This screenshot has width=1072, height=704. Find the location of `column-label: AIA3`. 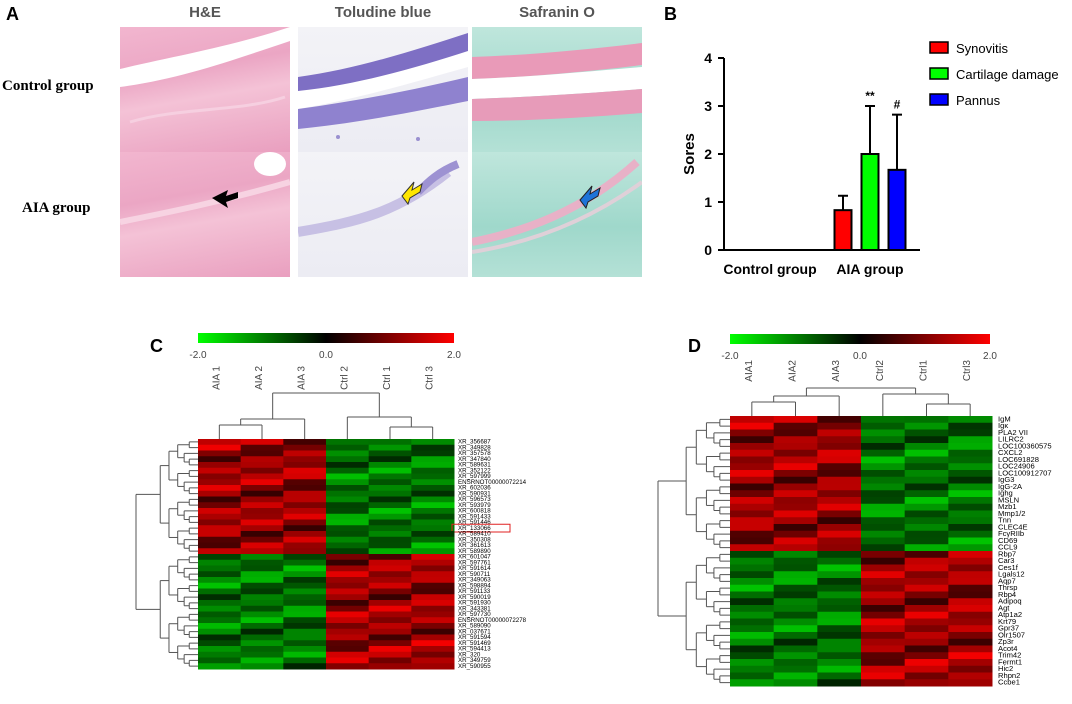

column-label: AIA3 is located at coordinates (836, 371).